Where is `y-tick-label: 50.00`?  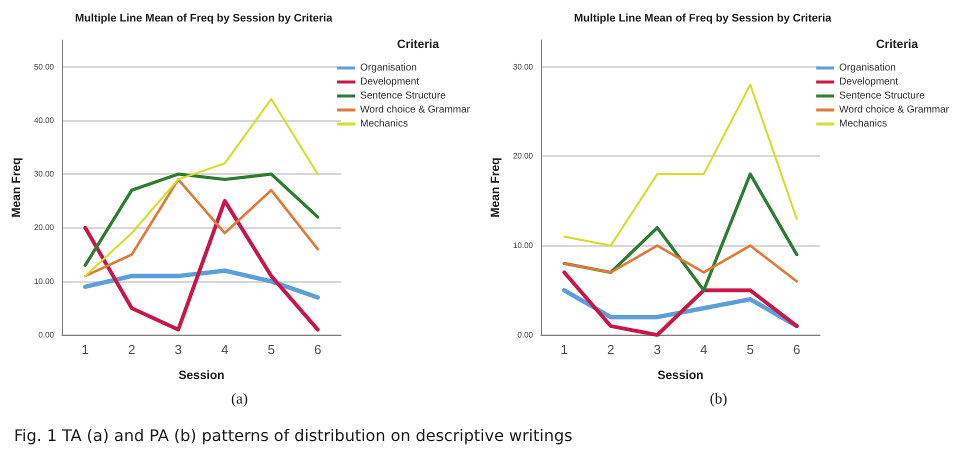 y-tick-label: 50.00 is located at coordinates (44, 67).